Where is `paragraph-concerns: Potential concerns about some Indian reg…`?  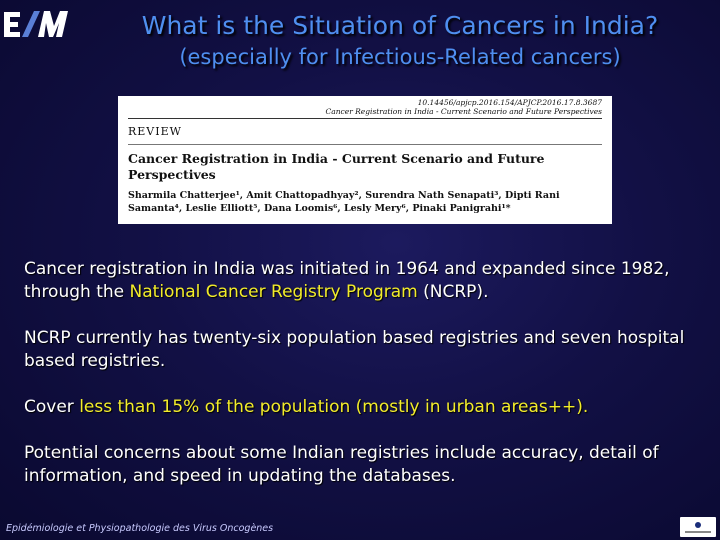
paragraph-concerns: Potential concerns about some Indian reg… is located at coordinates (341, 464).